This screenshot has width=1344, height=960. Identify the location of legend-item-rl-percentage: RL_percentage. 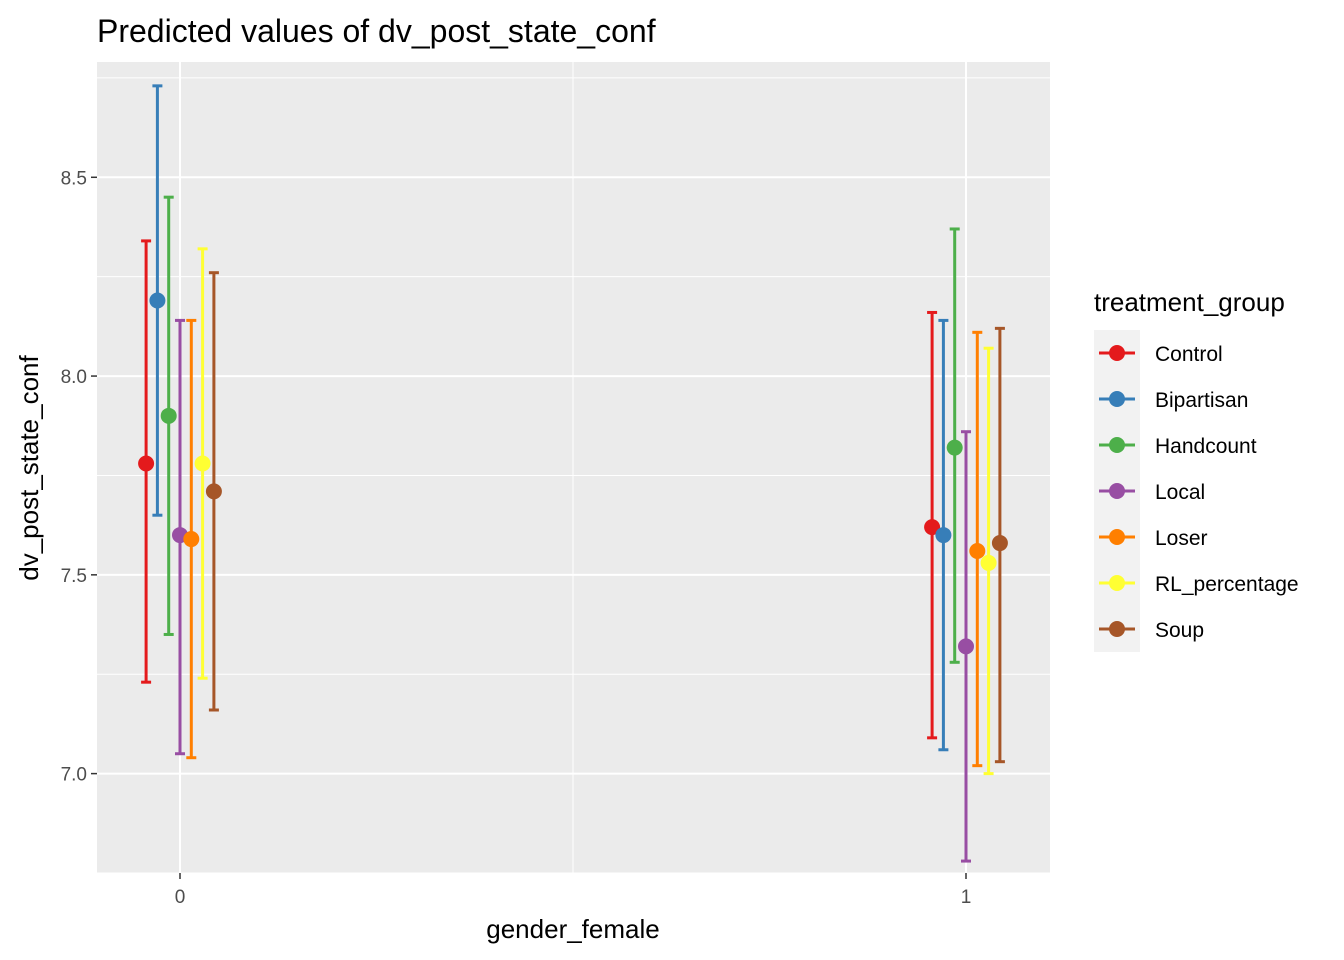
(1199, 584).